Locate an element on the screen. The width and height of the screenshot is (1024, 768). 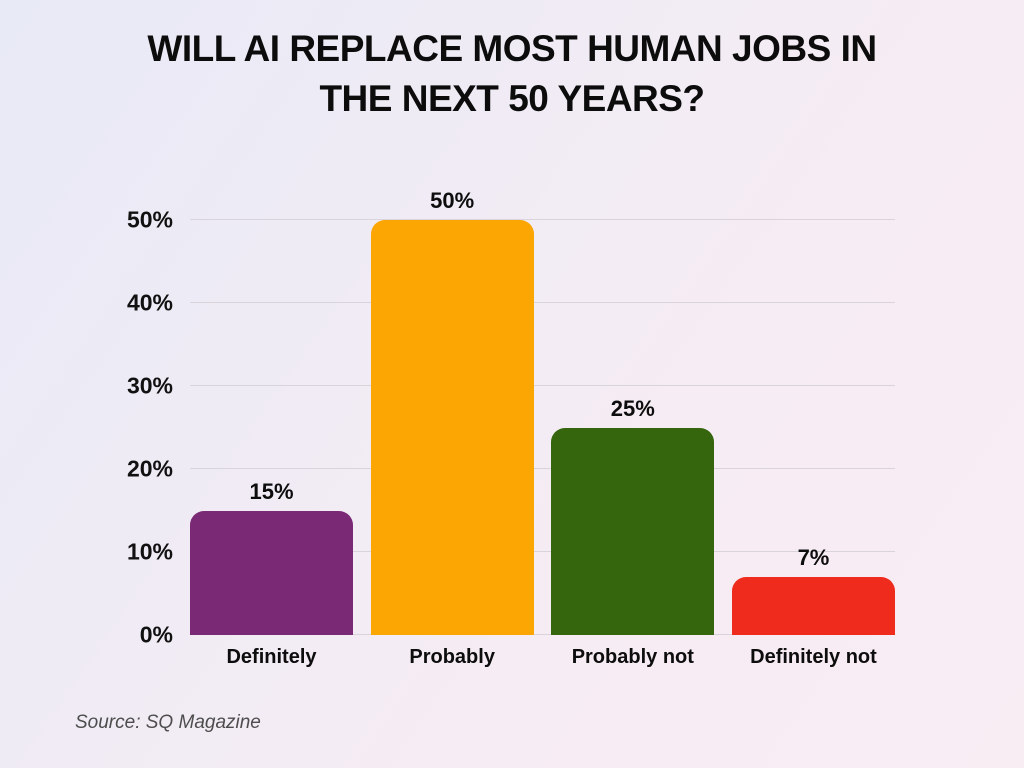
y-tick-label-30: 30% is located at coordinates (149, 385).